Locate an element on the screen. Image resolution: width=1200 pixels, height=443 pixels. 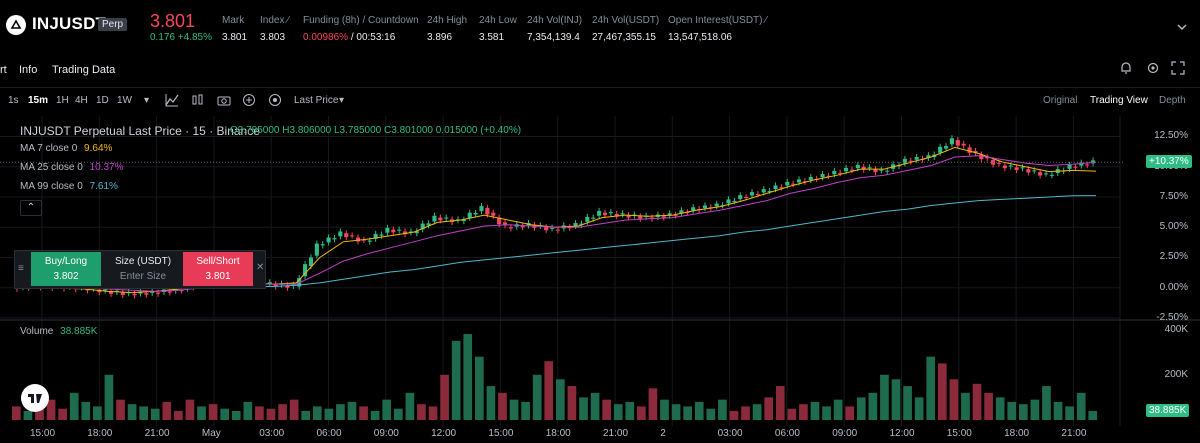
tab-trading-data: Trading Data is located at coordinates (84, 70).